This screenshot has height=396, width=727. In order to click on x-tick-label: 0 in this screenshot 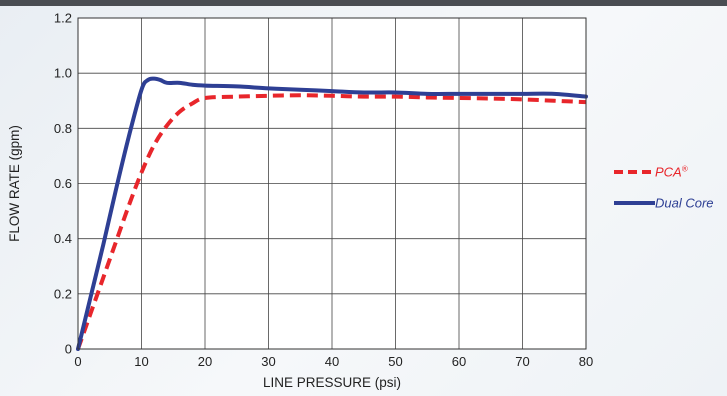, I will do `click(77, 361)`.